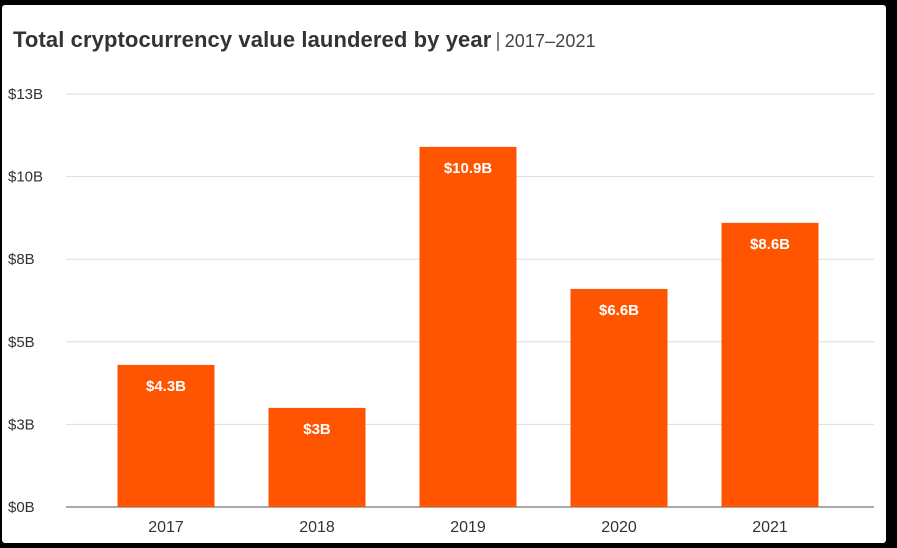 The height and width of the screenshot is (548, 897). What do you see at coordinates (166, 386) in the screenshot?
I see `bar-data-label: $4.3B` at bounding box center [166, 386].